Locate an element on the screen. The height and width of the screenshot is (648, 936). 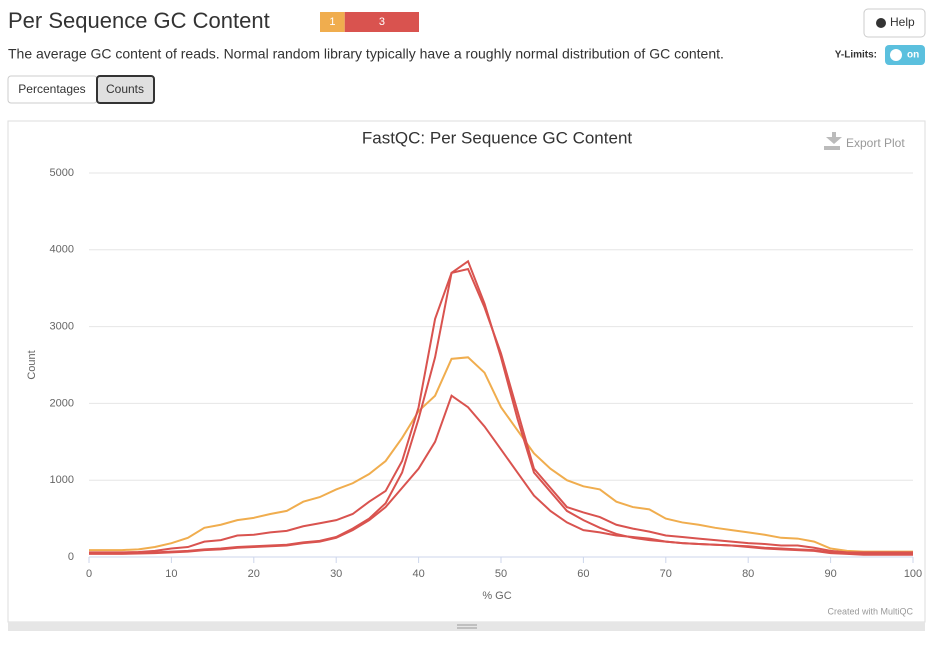
y-tick-label: 4000 is located at coordinates (62, 250).